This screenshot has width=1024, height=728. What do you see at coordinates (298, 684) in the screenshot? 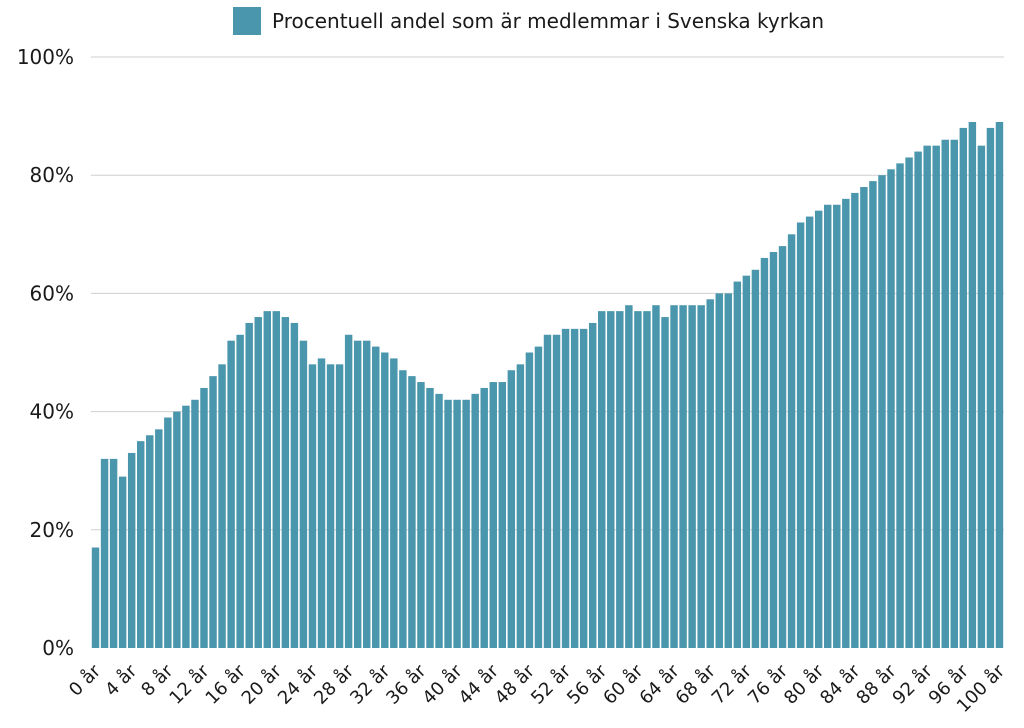
I see `x-tick-label: 24 år` at bounding box center [298, 684].